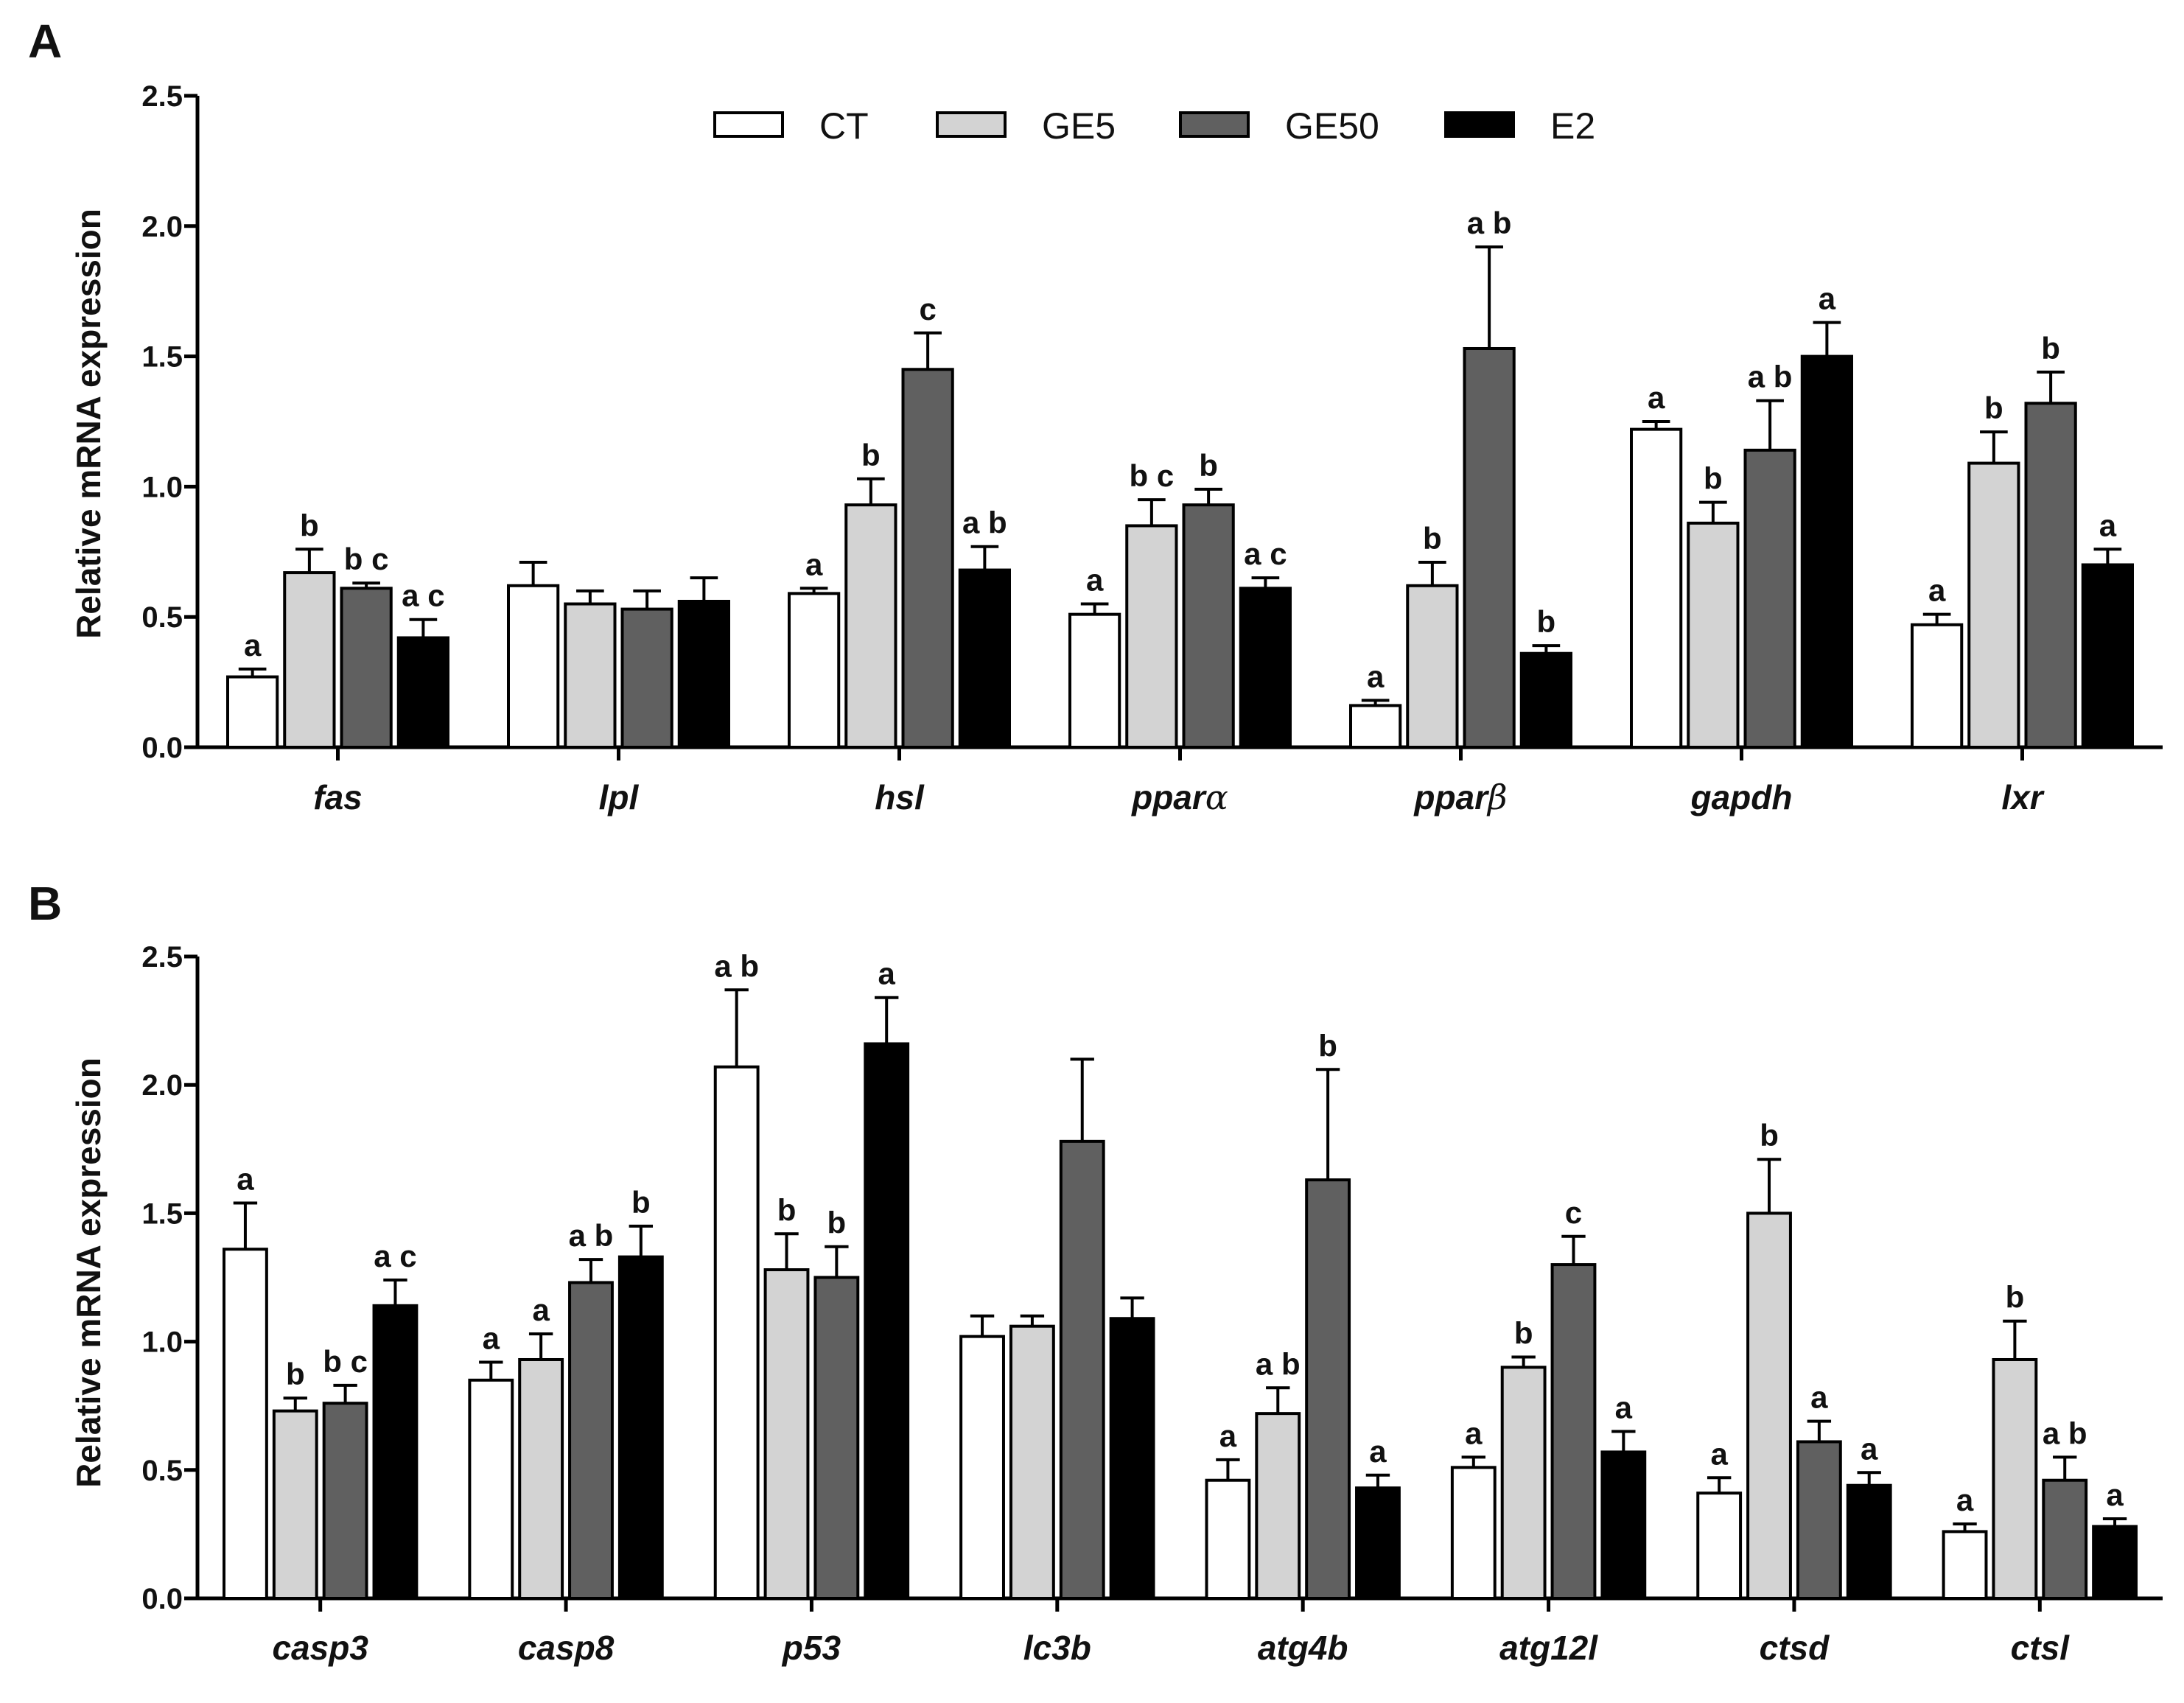 The image size is (2184, 1703). I want to click on bar-lc3b-e2, so click(1132, 1459).